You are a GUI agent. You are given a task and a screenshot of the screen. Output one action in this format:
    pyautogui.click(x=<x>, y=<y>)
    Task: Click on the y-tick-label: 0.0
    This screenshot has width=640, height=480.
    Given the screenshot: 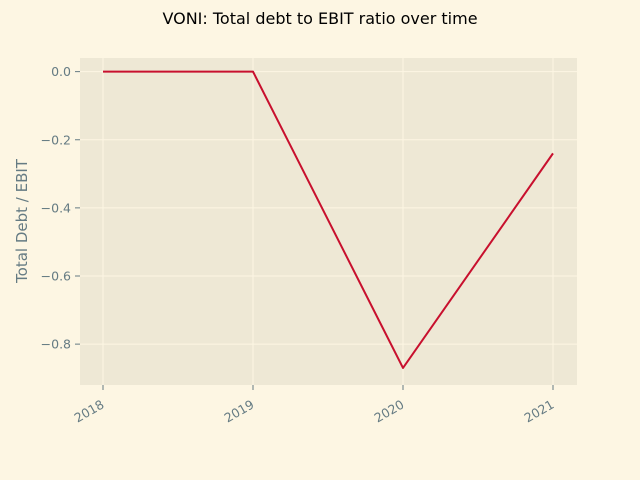 What is the action you would take?
    pyautogui.click(x=61, y=71)
    